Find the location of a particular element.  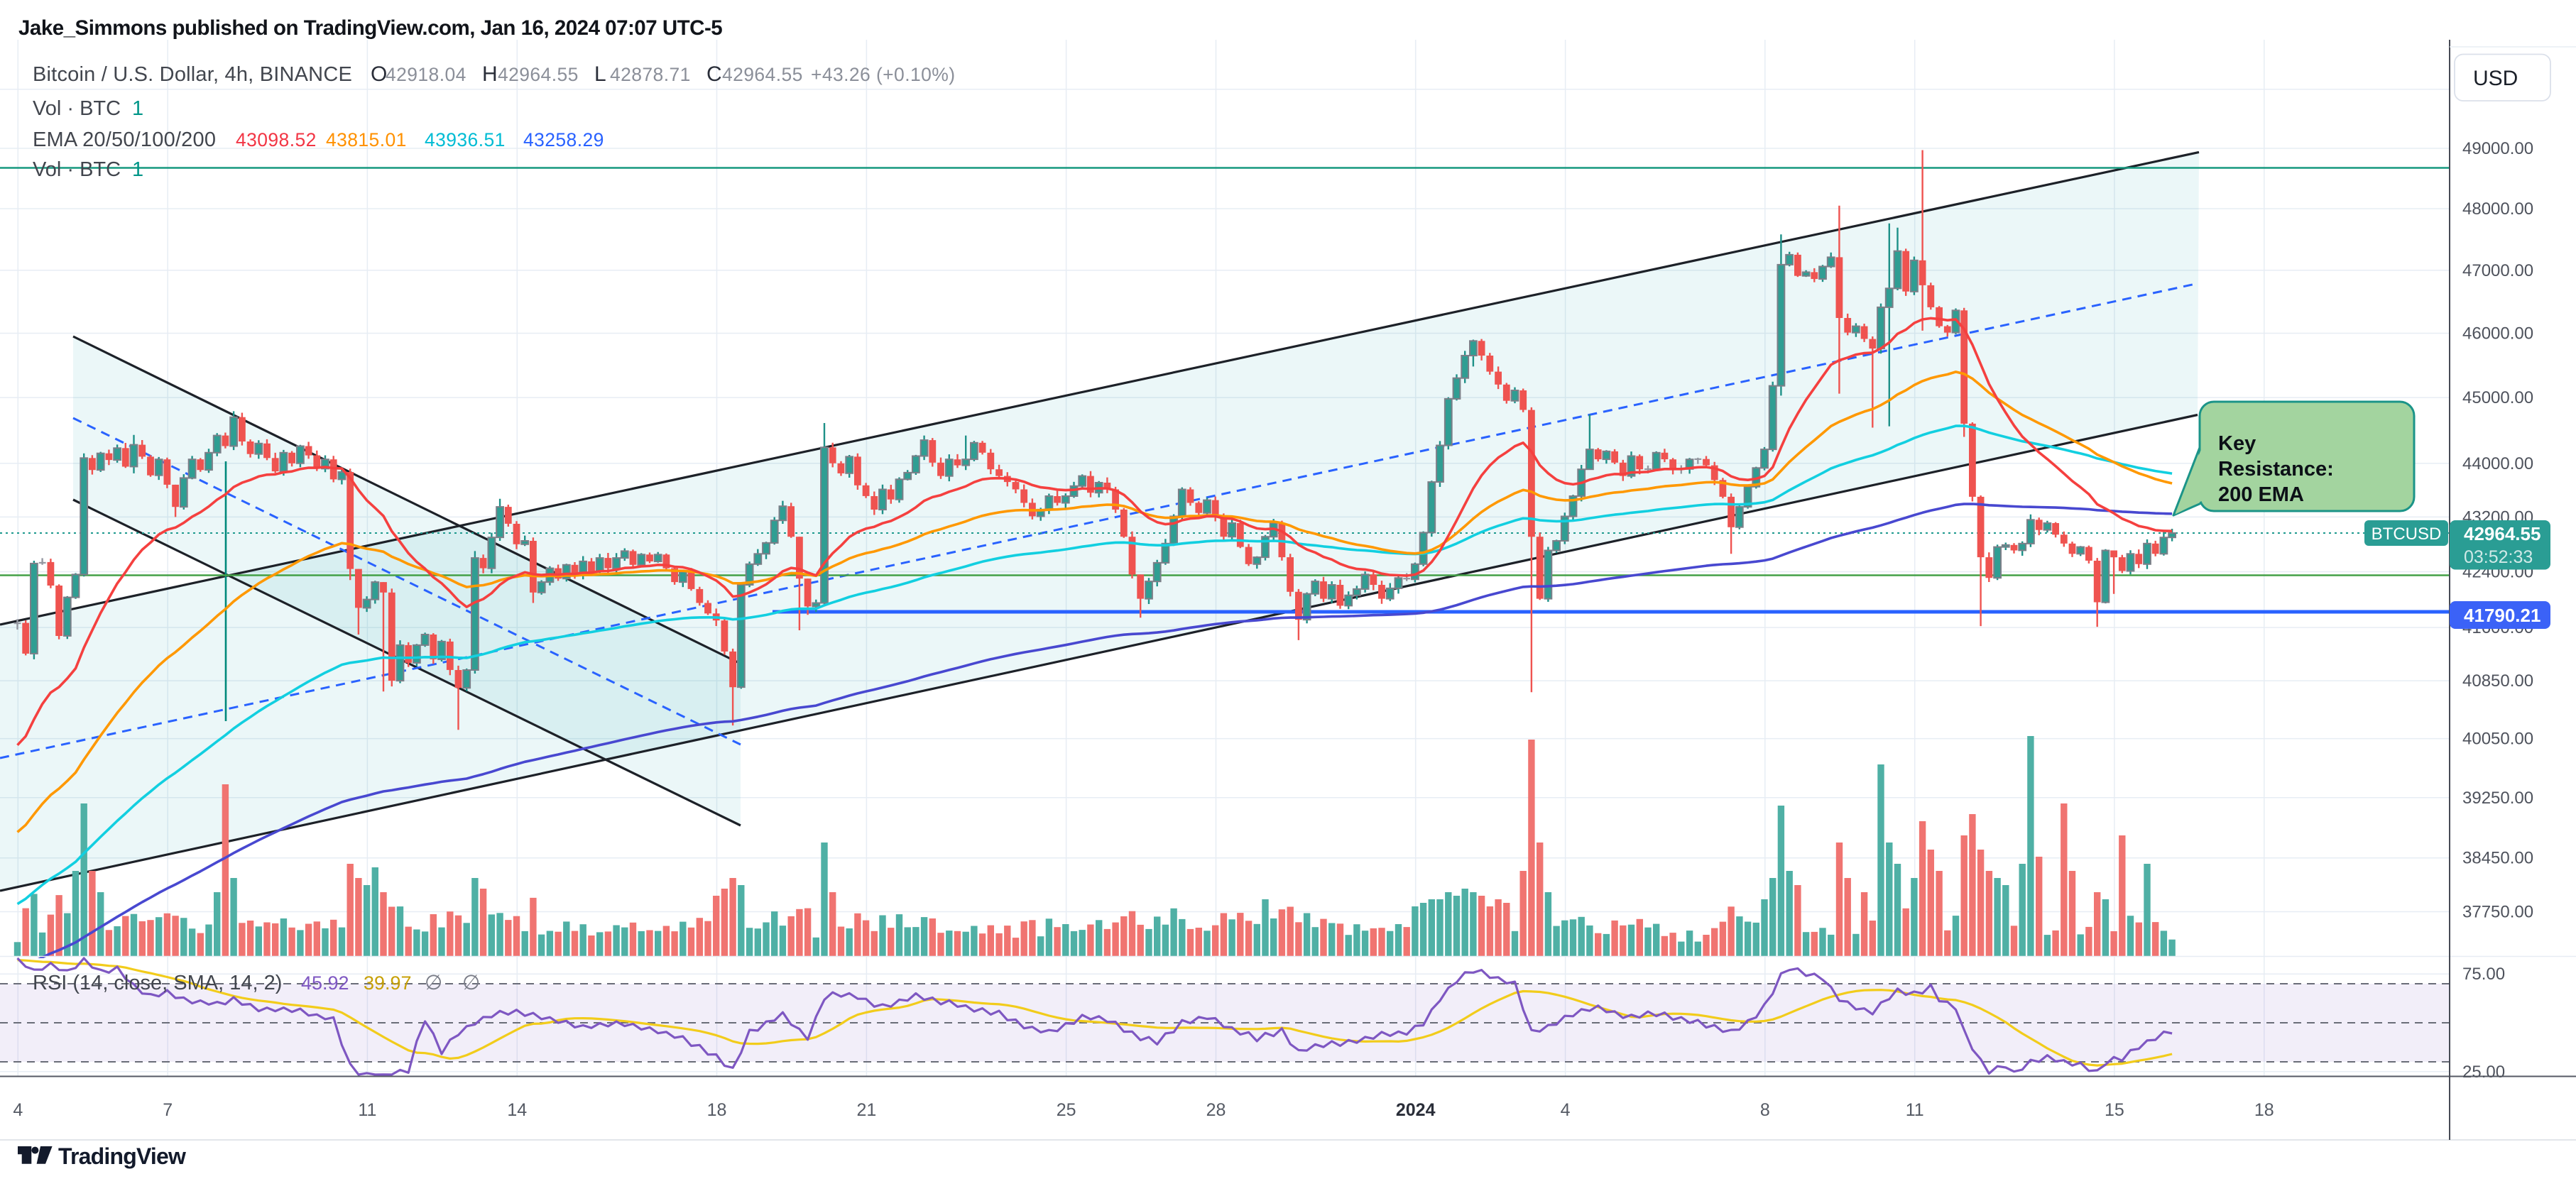

svg-text: 25.00 is located at coordinates (2483, 1072).